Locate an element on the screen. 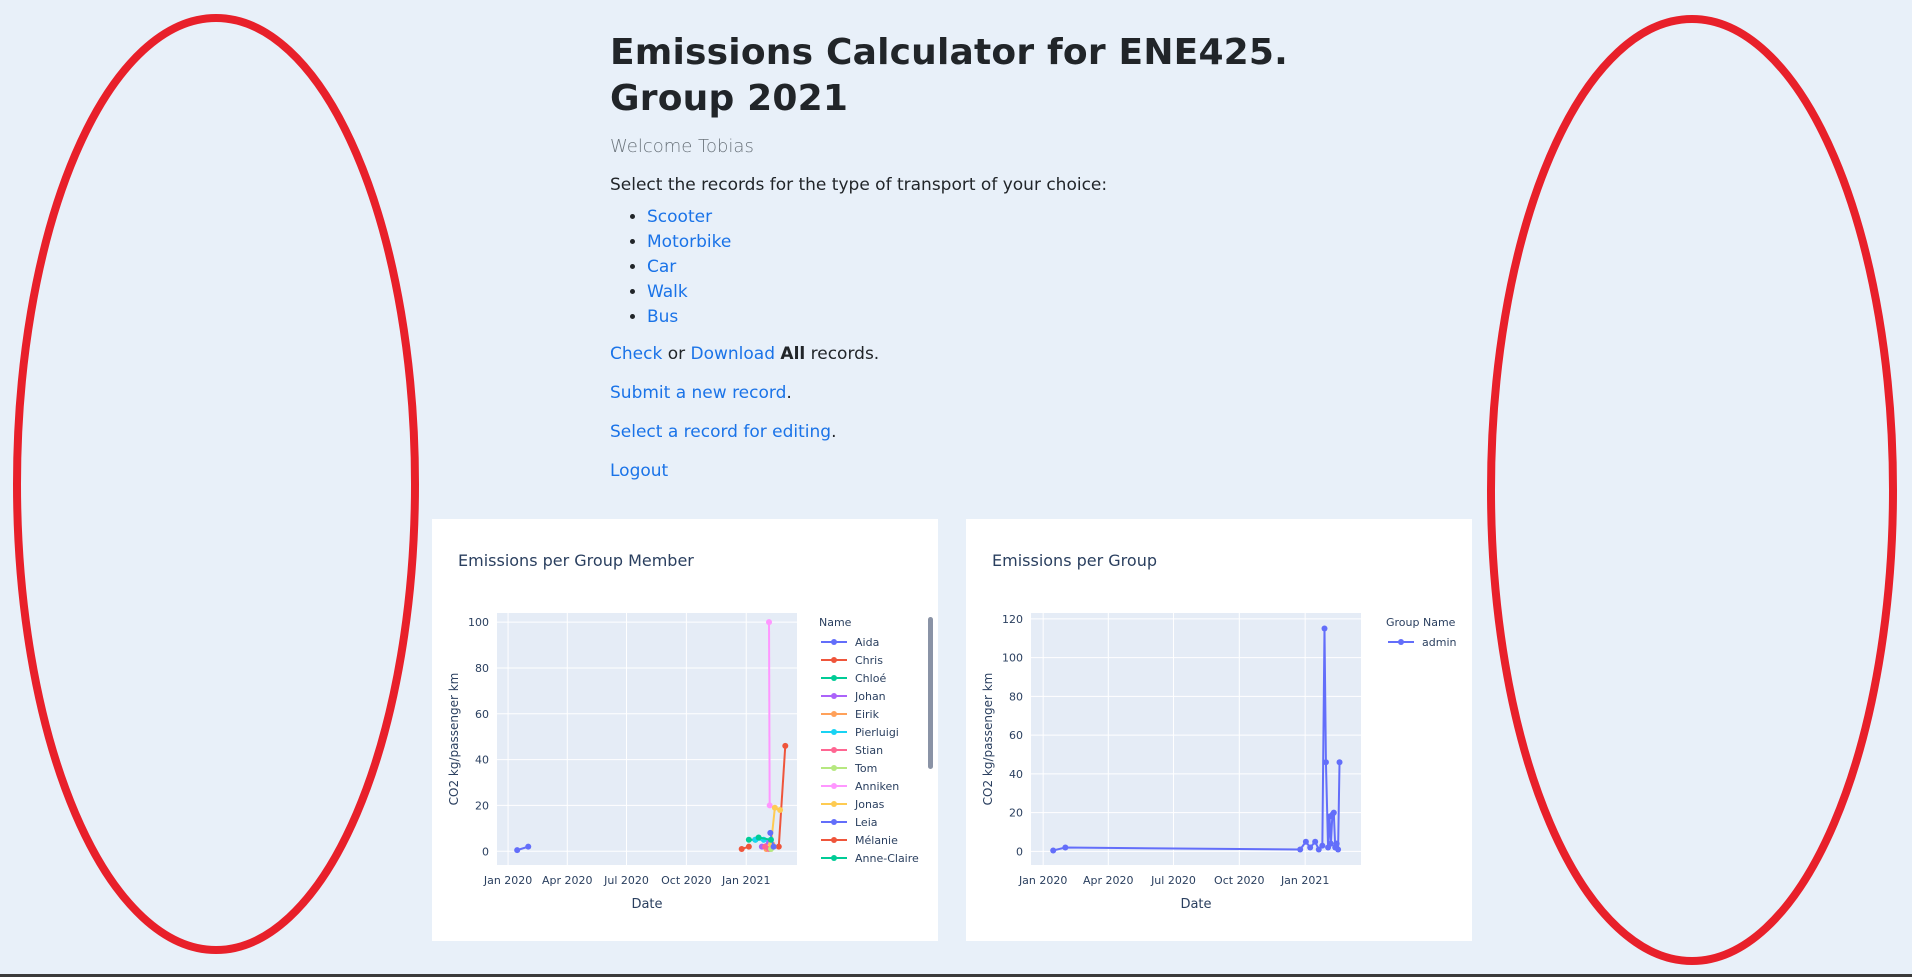 The height and width of the screenshot is (977, 1912). x-tick-label: Jul 2020 is located at coordinates (1173, 880).